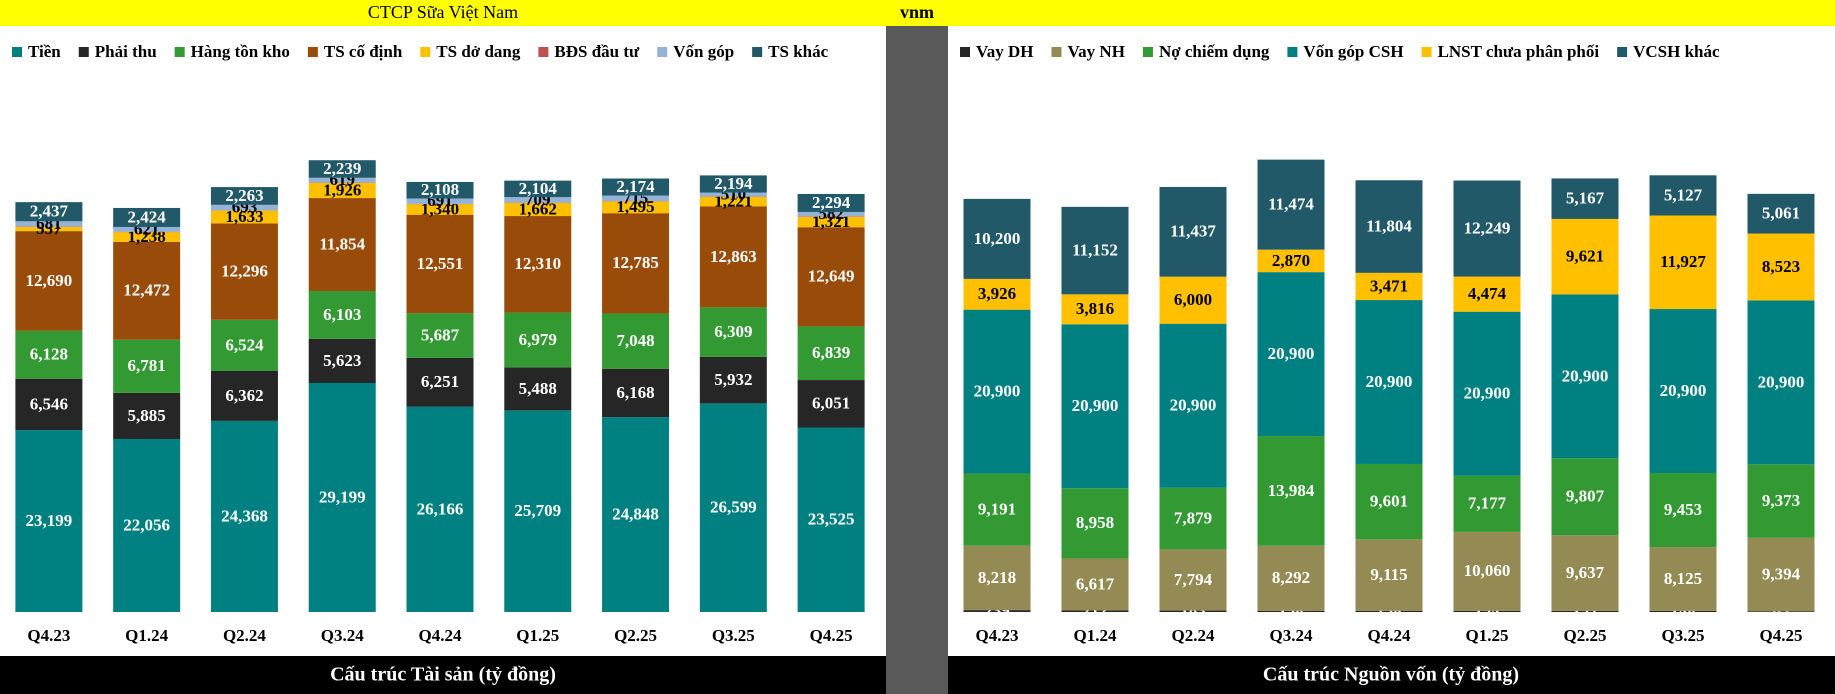  What do you see at coordinates (1781, 574) in the screenshot?
I see `data-label: 9,394` at bounding box center [1781, 574].